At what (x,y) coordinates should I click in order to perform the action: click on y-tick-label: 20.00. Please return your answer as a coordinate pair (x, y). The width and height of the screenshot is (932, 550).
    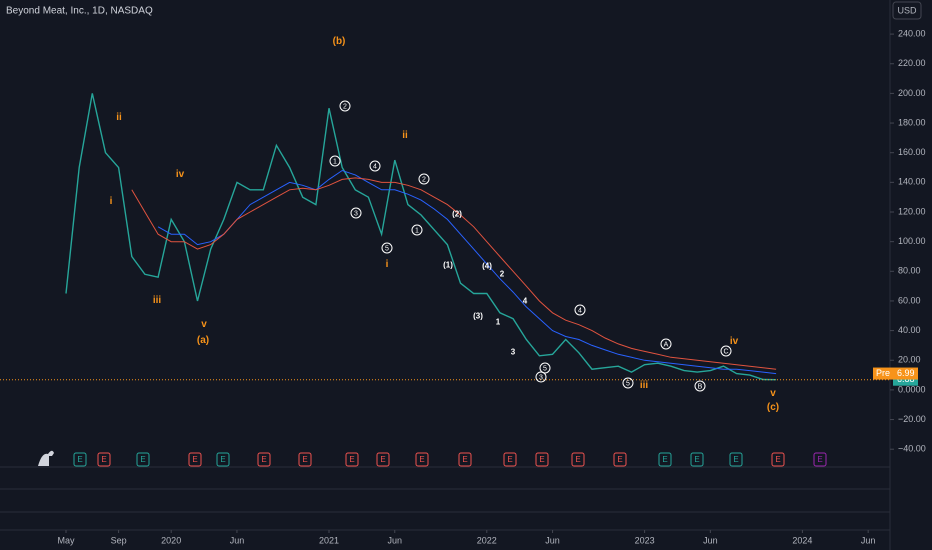
    Looking at the image, I should click on (909, 360).